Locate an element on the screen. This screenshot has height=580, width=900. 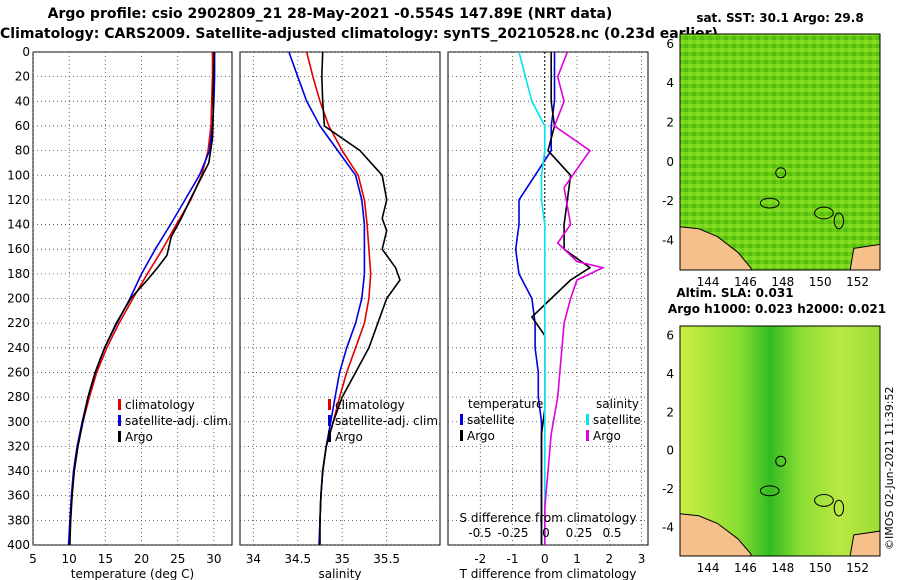
temperature-xtick-label: 30 is located at coordinates (213, 559).